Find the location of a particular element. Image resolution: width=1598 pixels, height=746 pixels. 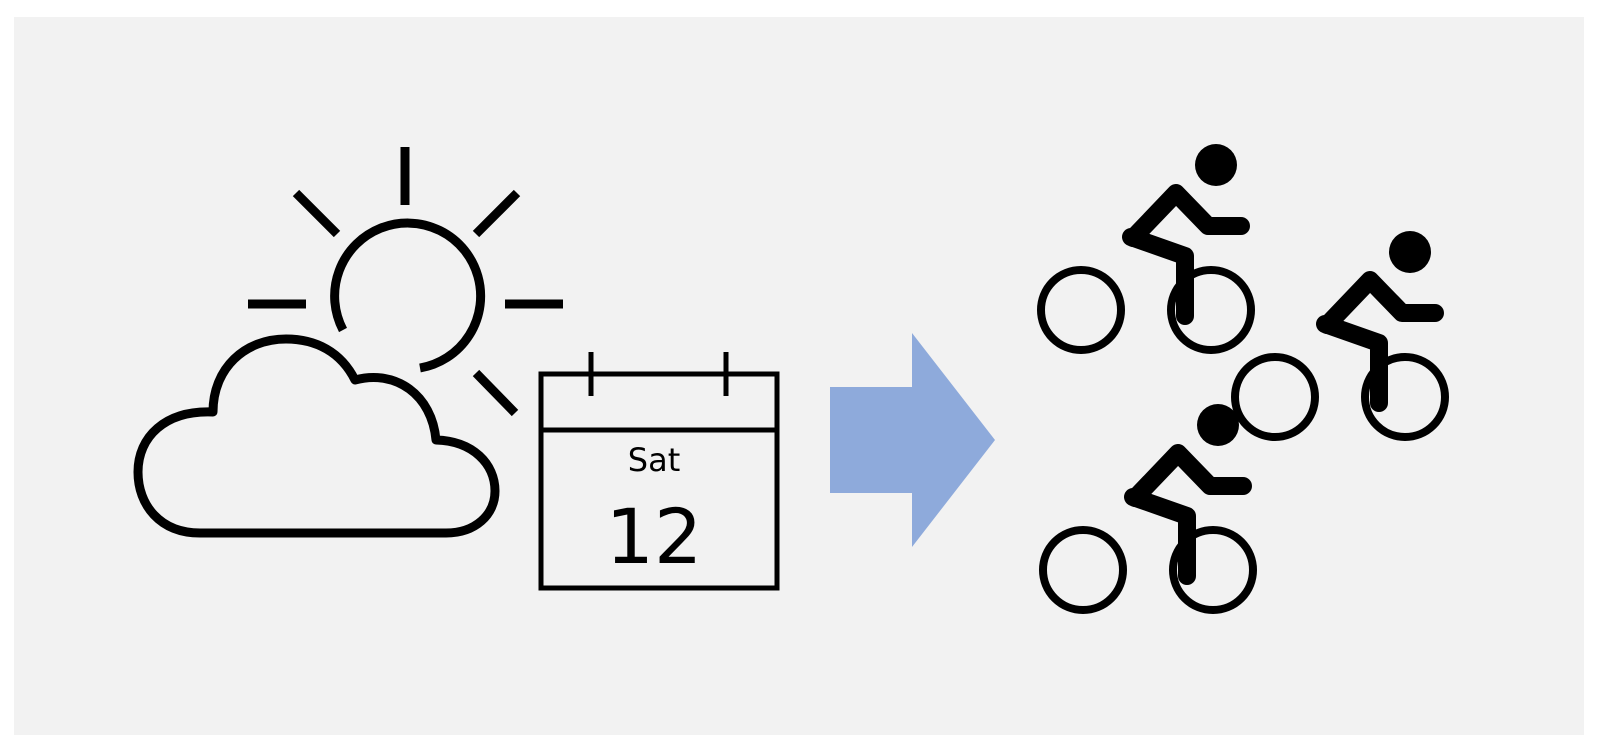

calendar-icon: Sat 12 is located at coordinates (659, 471).